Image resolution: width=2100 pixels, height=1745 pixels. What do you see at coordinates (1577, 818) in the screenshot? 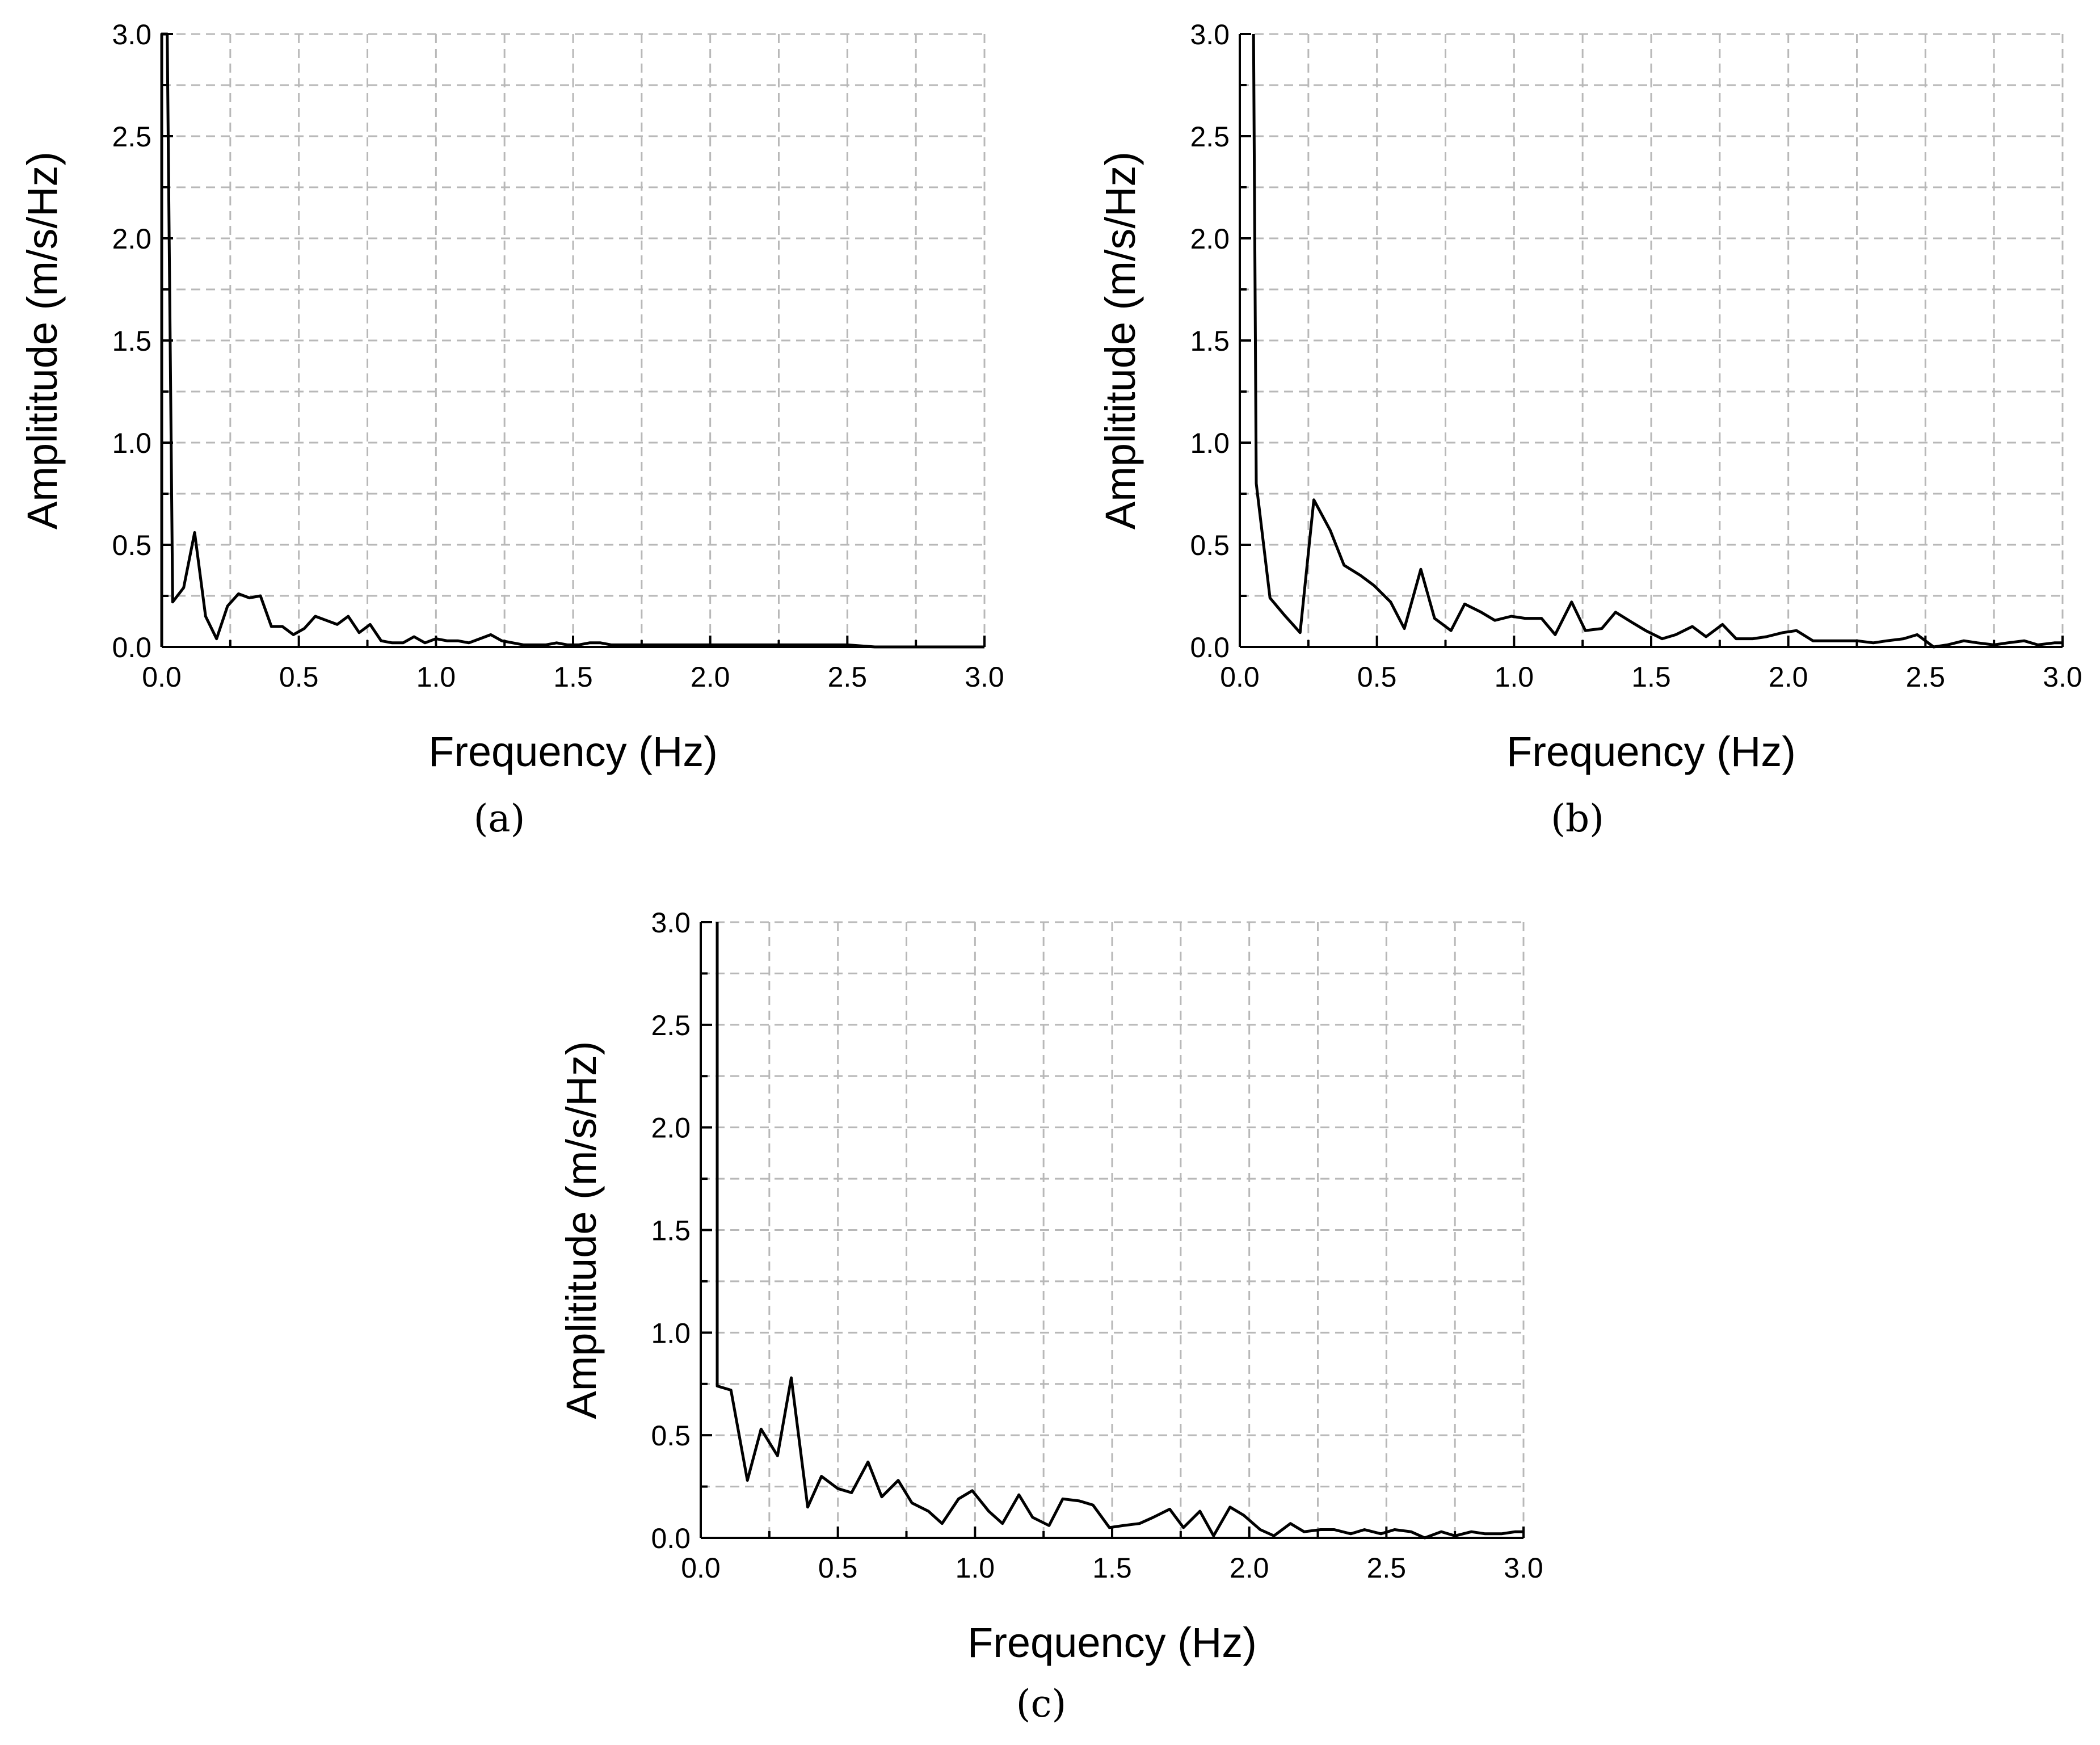
I see `panel-label: (b)` at bounding box center [1577, 818].